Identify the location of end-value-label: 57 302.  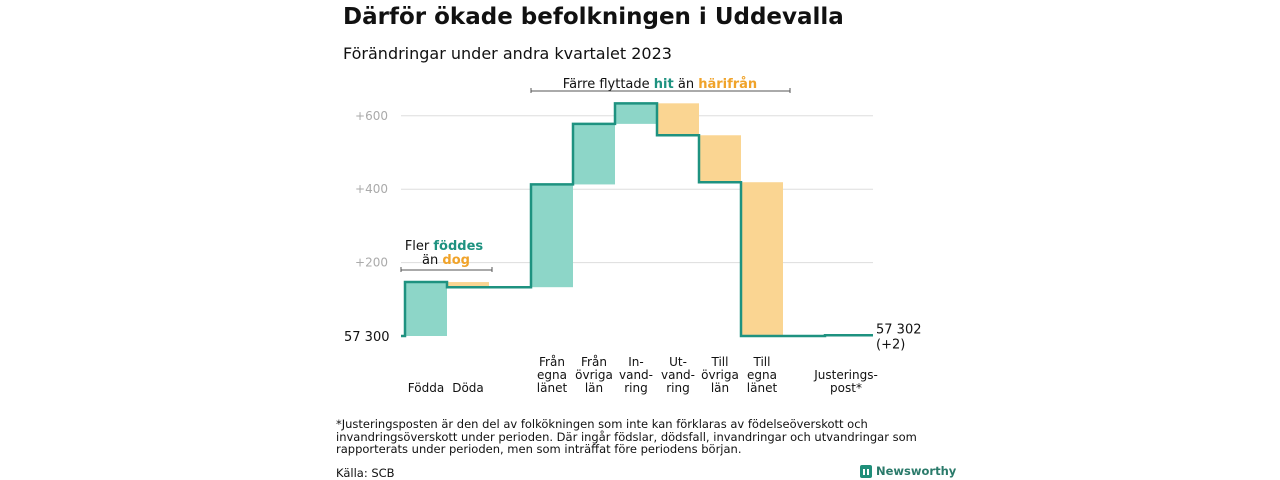
(899, 329).